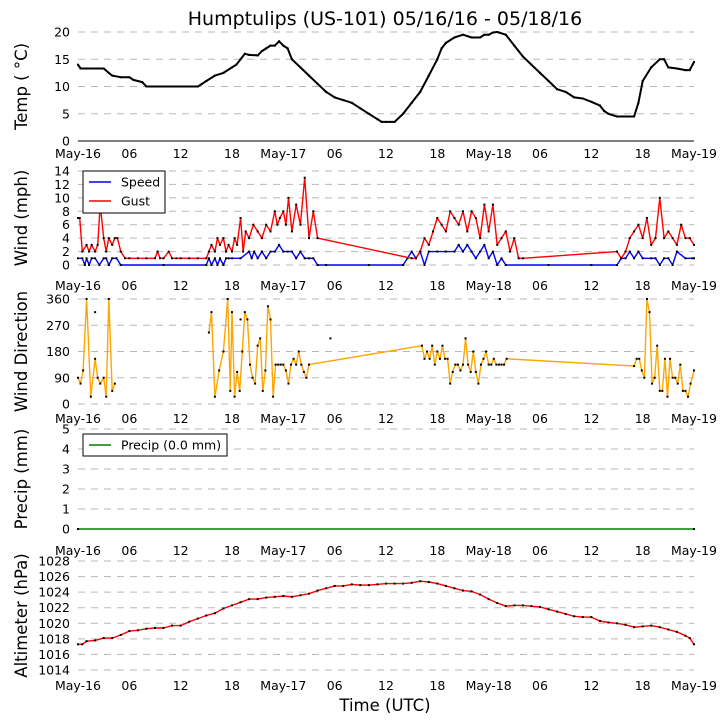 The height and width of the screenshot is (725, 727). What do you see at coordinates (171, 445) in the screenshot?
I see `legend-label: Precip (0.0 mm)` at bounding box center [171, 445].